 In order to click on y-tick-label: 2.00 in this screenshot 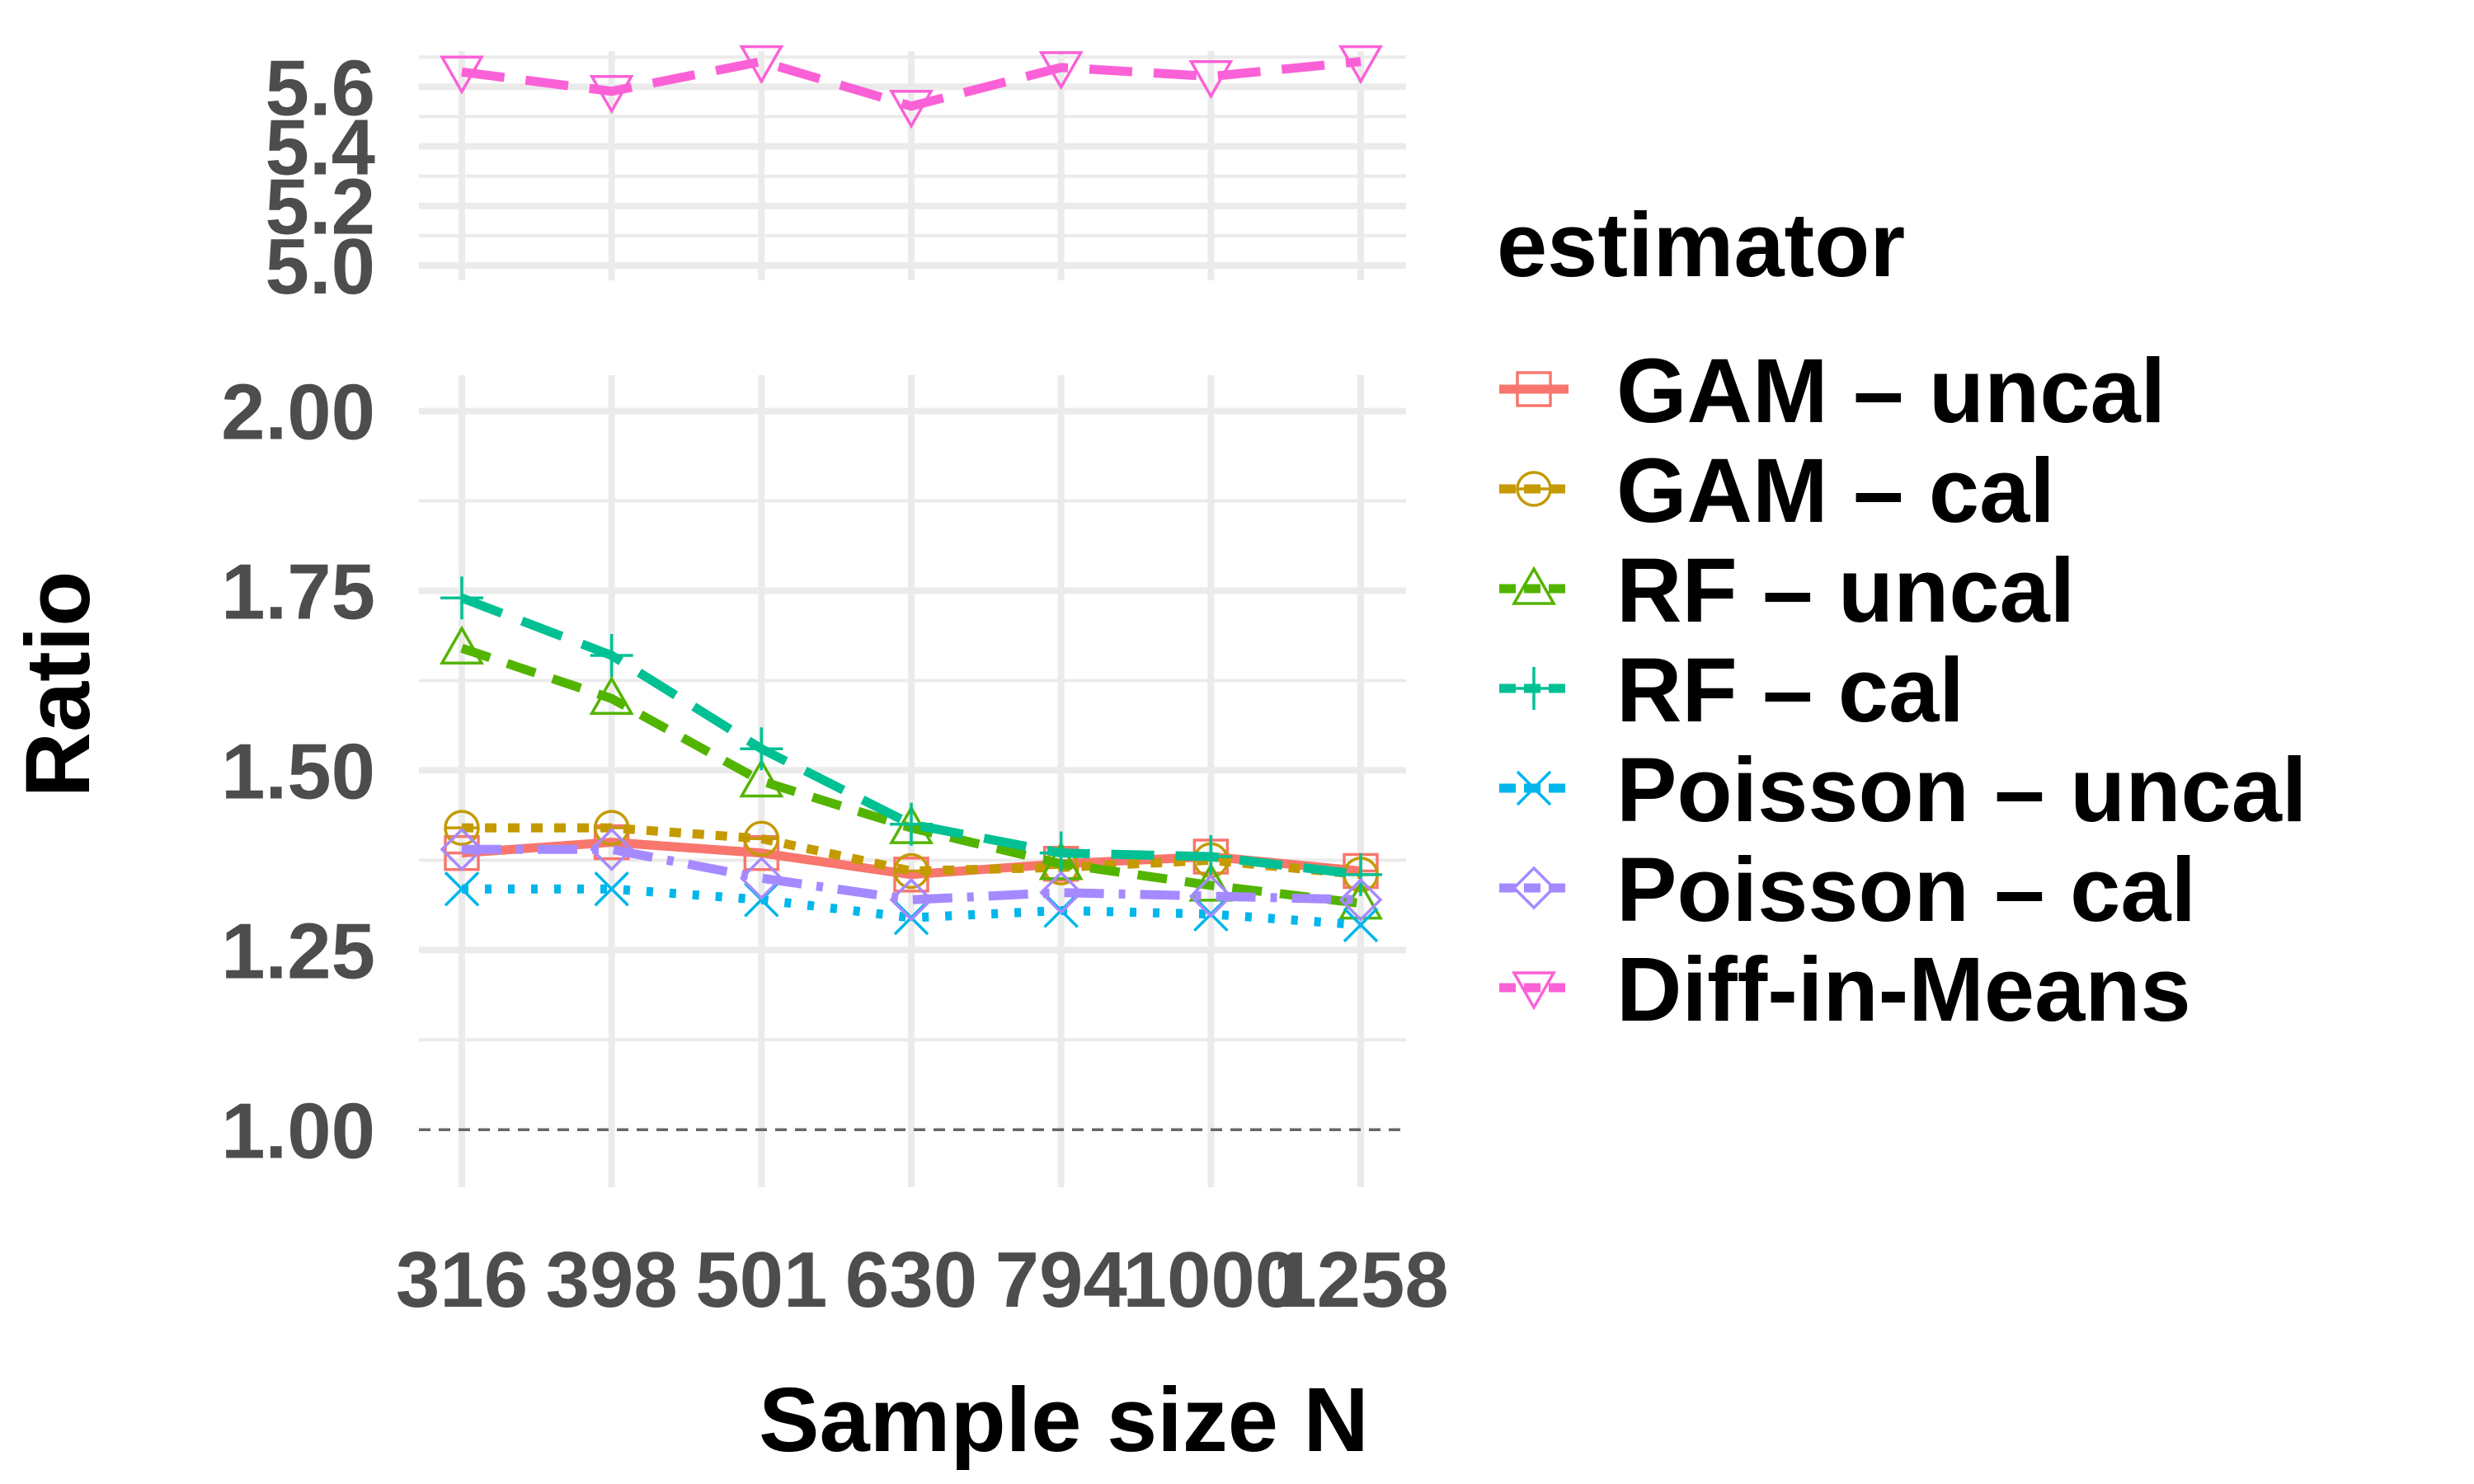, I will do `click(298, 413)`.